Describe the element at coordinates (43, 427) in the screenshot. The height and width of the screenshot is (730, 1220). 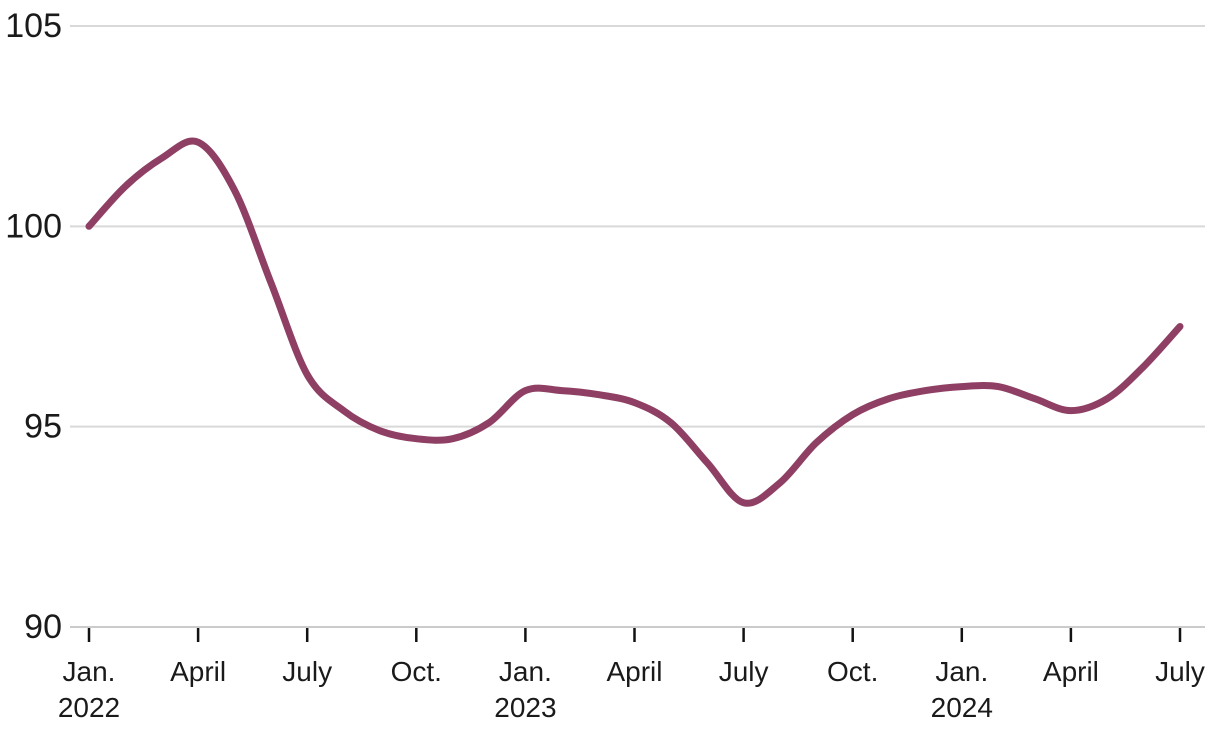
I see `y-axis-label-95: 95` at that location.